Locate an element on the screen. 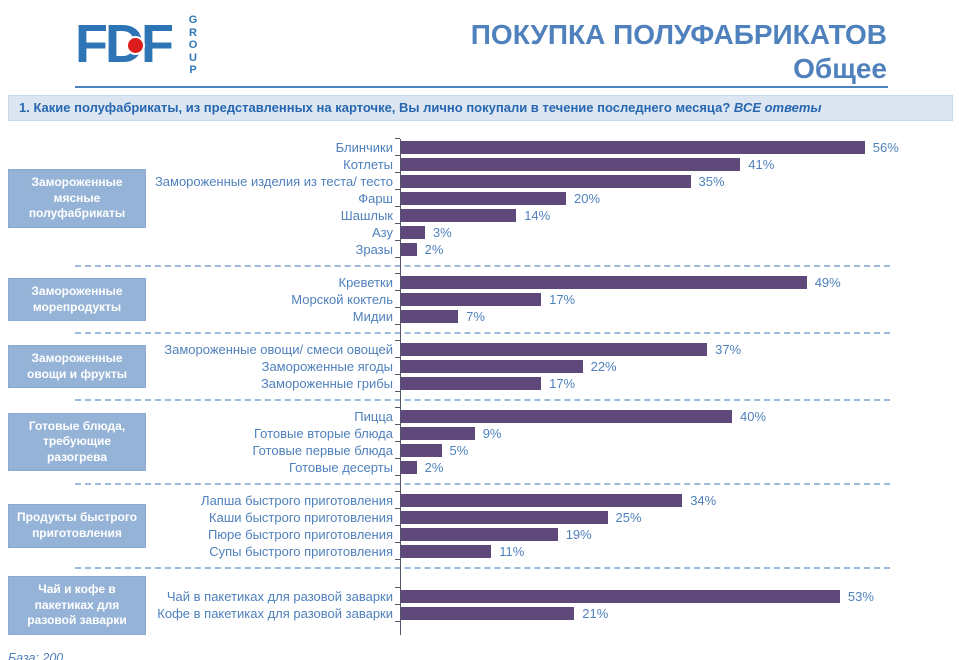  bar-row: Мидии 7% is located at coordinates (552, 316).